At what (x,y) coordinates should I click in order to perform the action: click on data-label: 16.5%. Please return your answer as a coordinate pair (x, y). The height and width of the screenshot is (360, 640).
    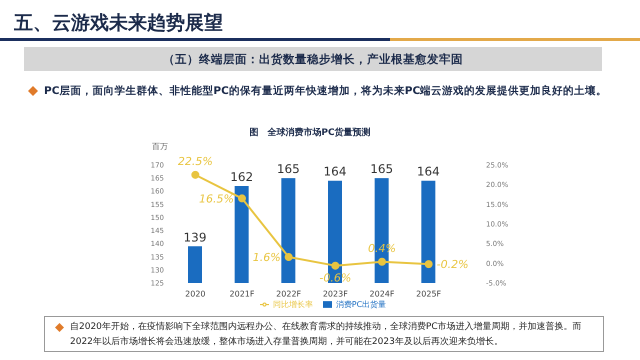
    Looking at the image, I should click on (216, 199).